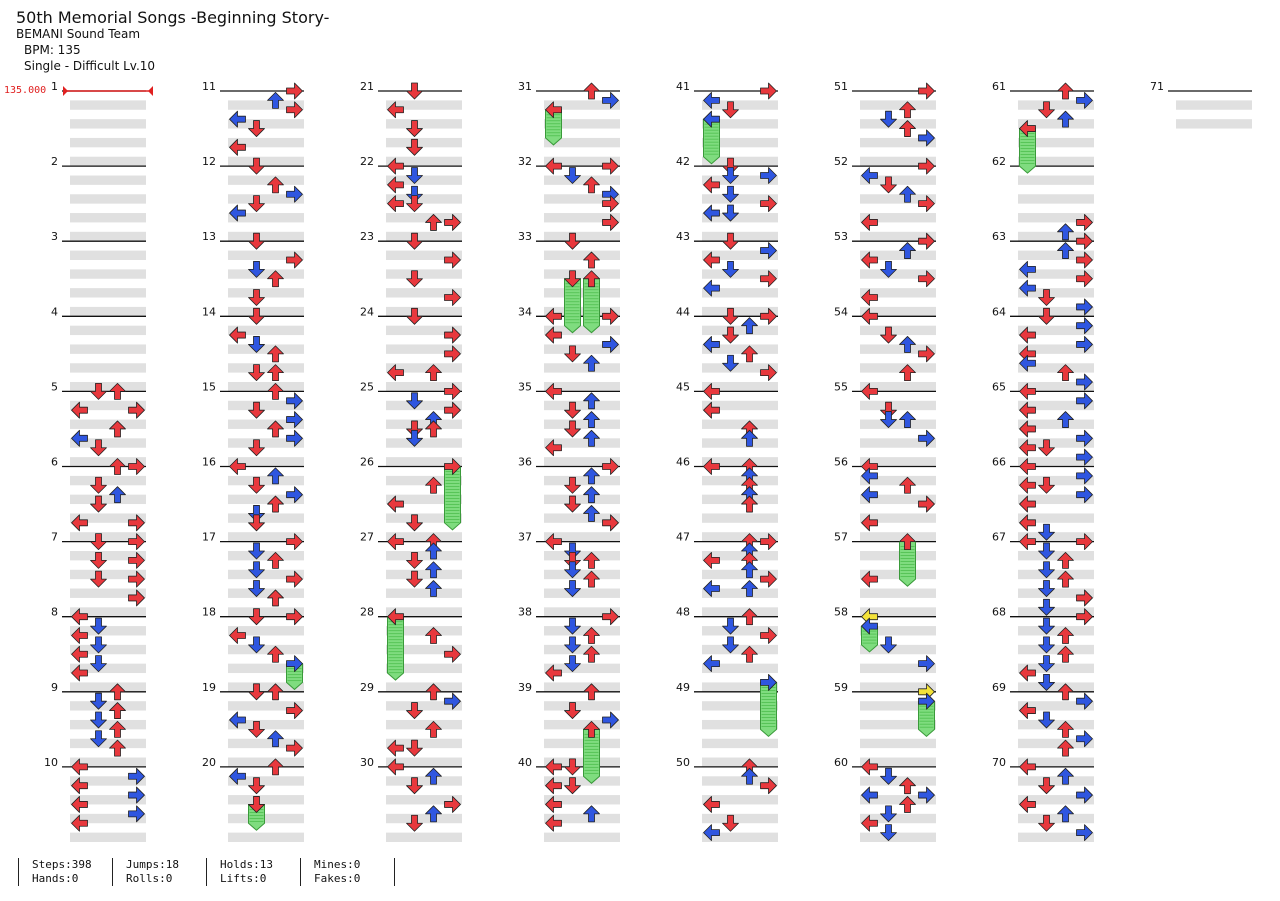  What do you see at coordinates (999, 462) in the screenshot?
I see `measure-number: 66` at bounding box center [999, 462].